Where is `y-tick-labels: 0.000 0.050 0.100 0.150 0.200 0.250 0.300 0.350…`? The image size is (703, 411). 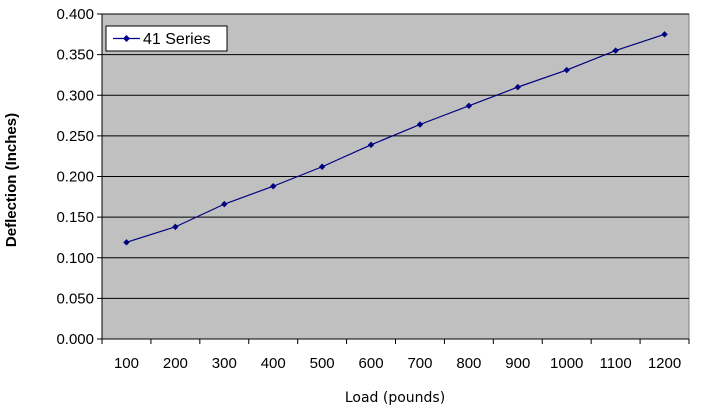
y-tick-labels: 0.000 0.050 0.100 0.150 0.200 0.250 0.300 0.350… is located at coordinates (79, 177).